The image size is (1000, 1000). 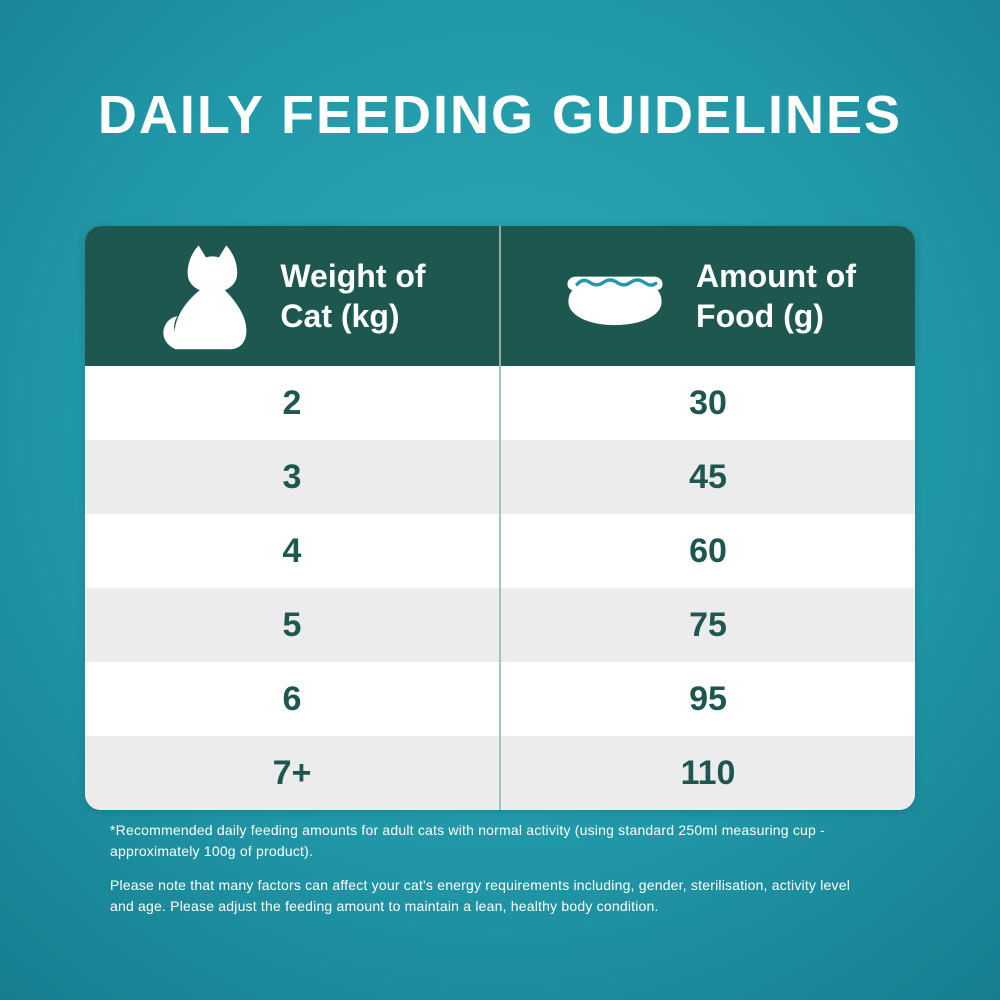 I want to click on weight-cell: 6, so click(x=292, y=698).